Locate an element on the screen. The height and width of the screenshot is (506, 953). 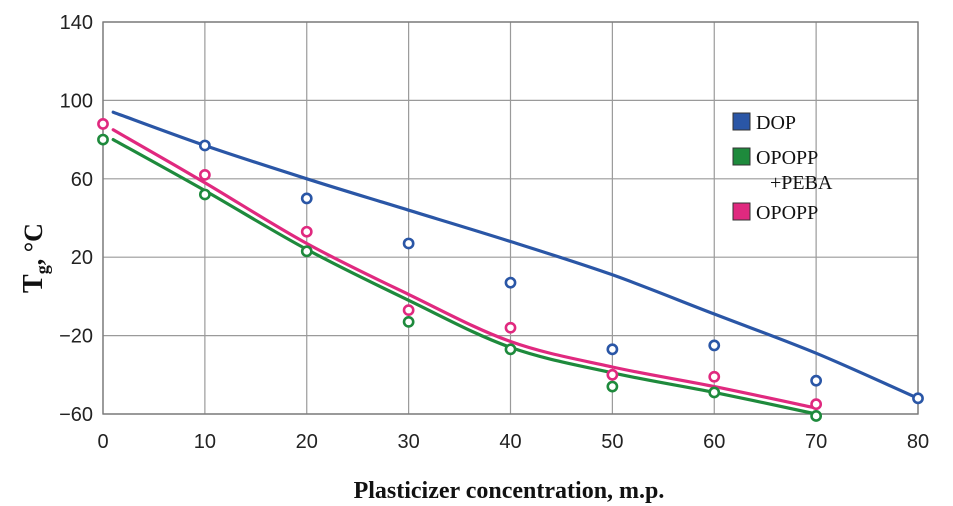
x-axis-title: Plasticizer concentration, m.p. is located at coordinates (509, 491).